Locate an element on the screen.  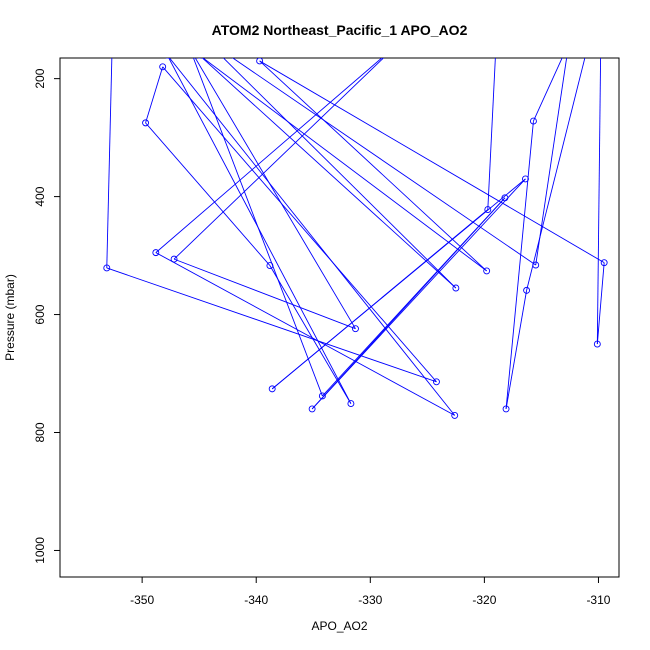
y-tick-label: 400 is located at coordinates (40, 196).